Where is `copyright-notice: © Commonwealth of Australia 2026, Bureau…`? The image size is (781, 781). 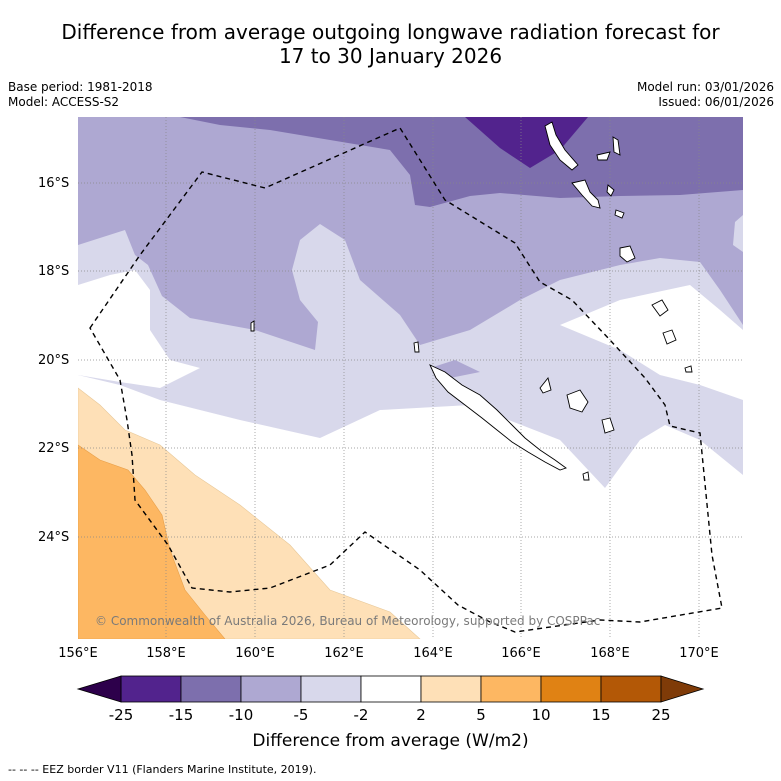 copyright-notice: © Commonwealth of Australia 2026, Bureau… is located at coordinates (348, 621).